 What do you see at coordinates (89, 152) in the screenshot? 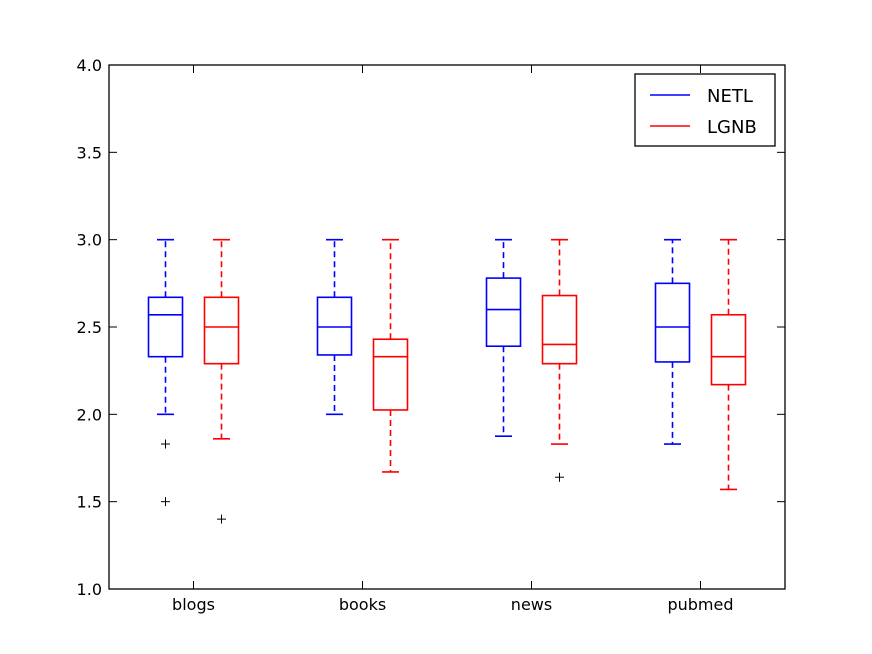
I see `y-tick-label: 3.5` at bounding box center [89, 152].